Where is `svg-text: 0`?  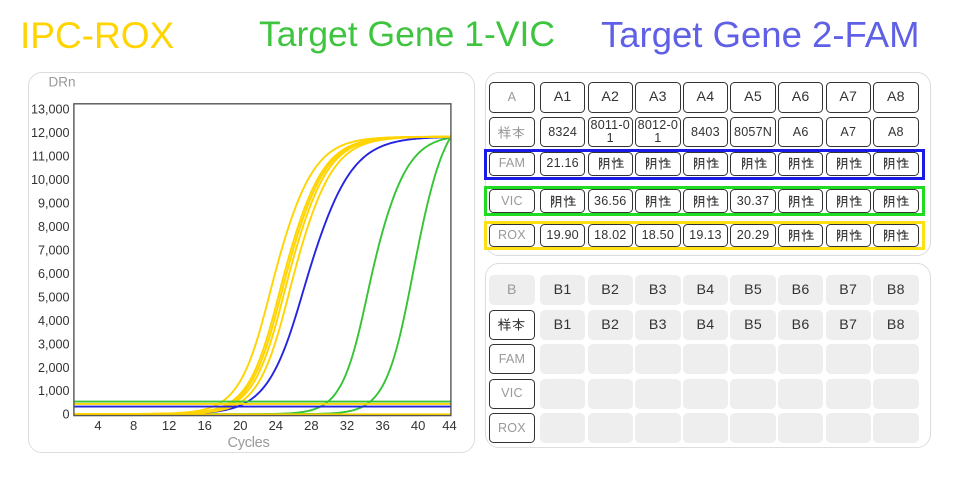
svg-text: 0 is located at coordinates (65, 415).